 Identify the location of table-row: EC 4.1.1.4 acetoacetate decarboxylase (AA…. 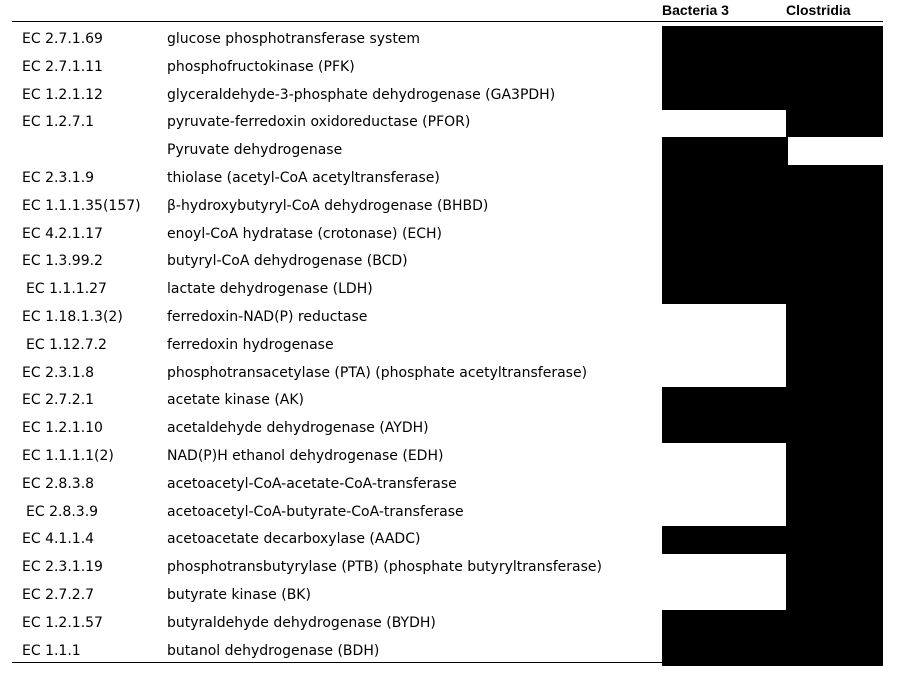
(451, 540).